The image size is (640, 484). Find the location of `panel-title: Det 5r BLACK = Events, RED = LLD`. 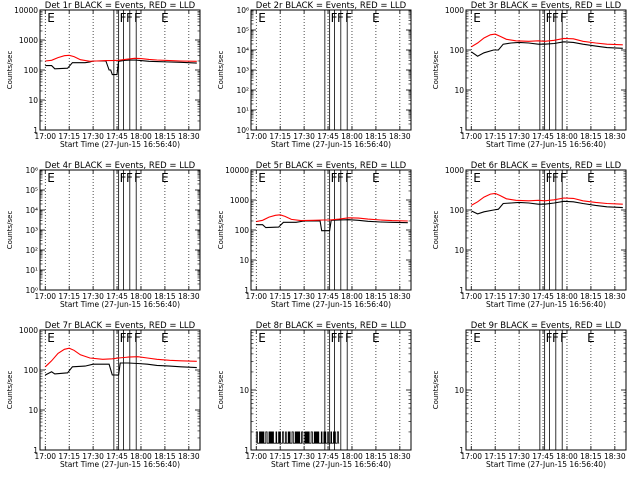

panel-title: Det 5r BLACK = Events, RED = LLD is located at coordinates (331, 166).